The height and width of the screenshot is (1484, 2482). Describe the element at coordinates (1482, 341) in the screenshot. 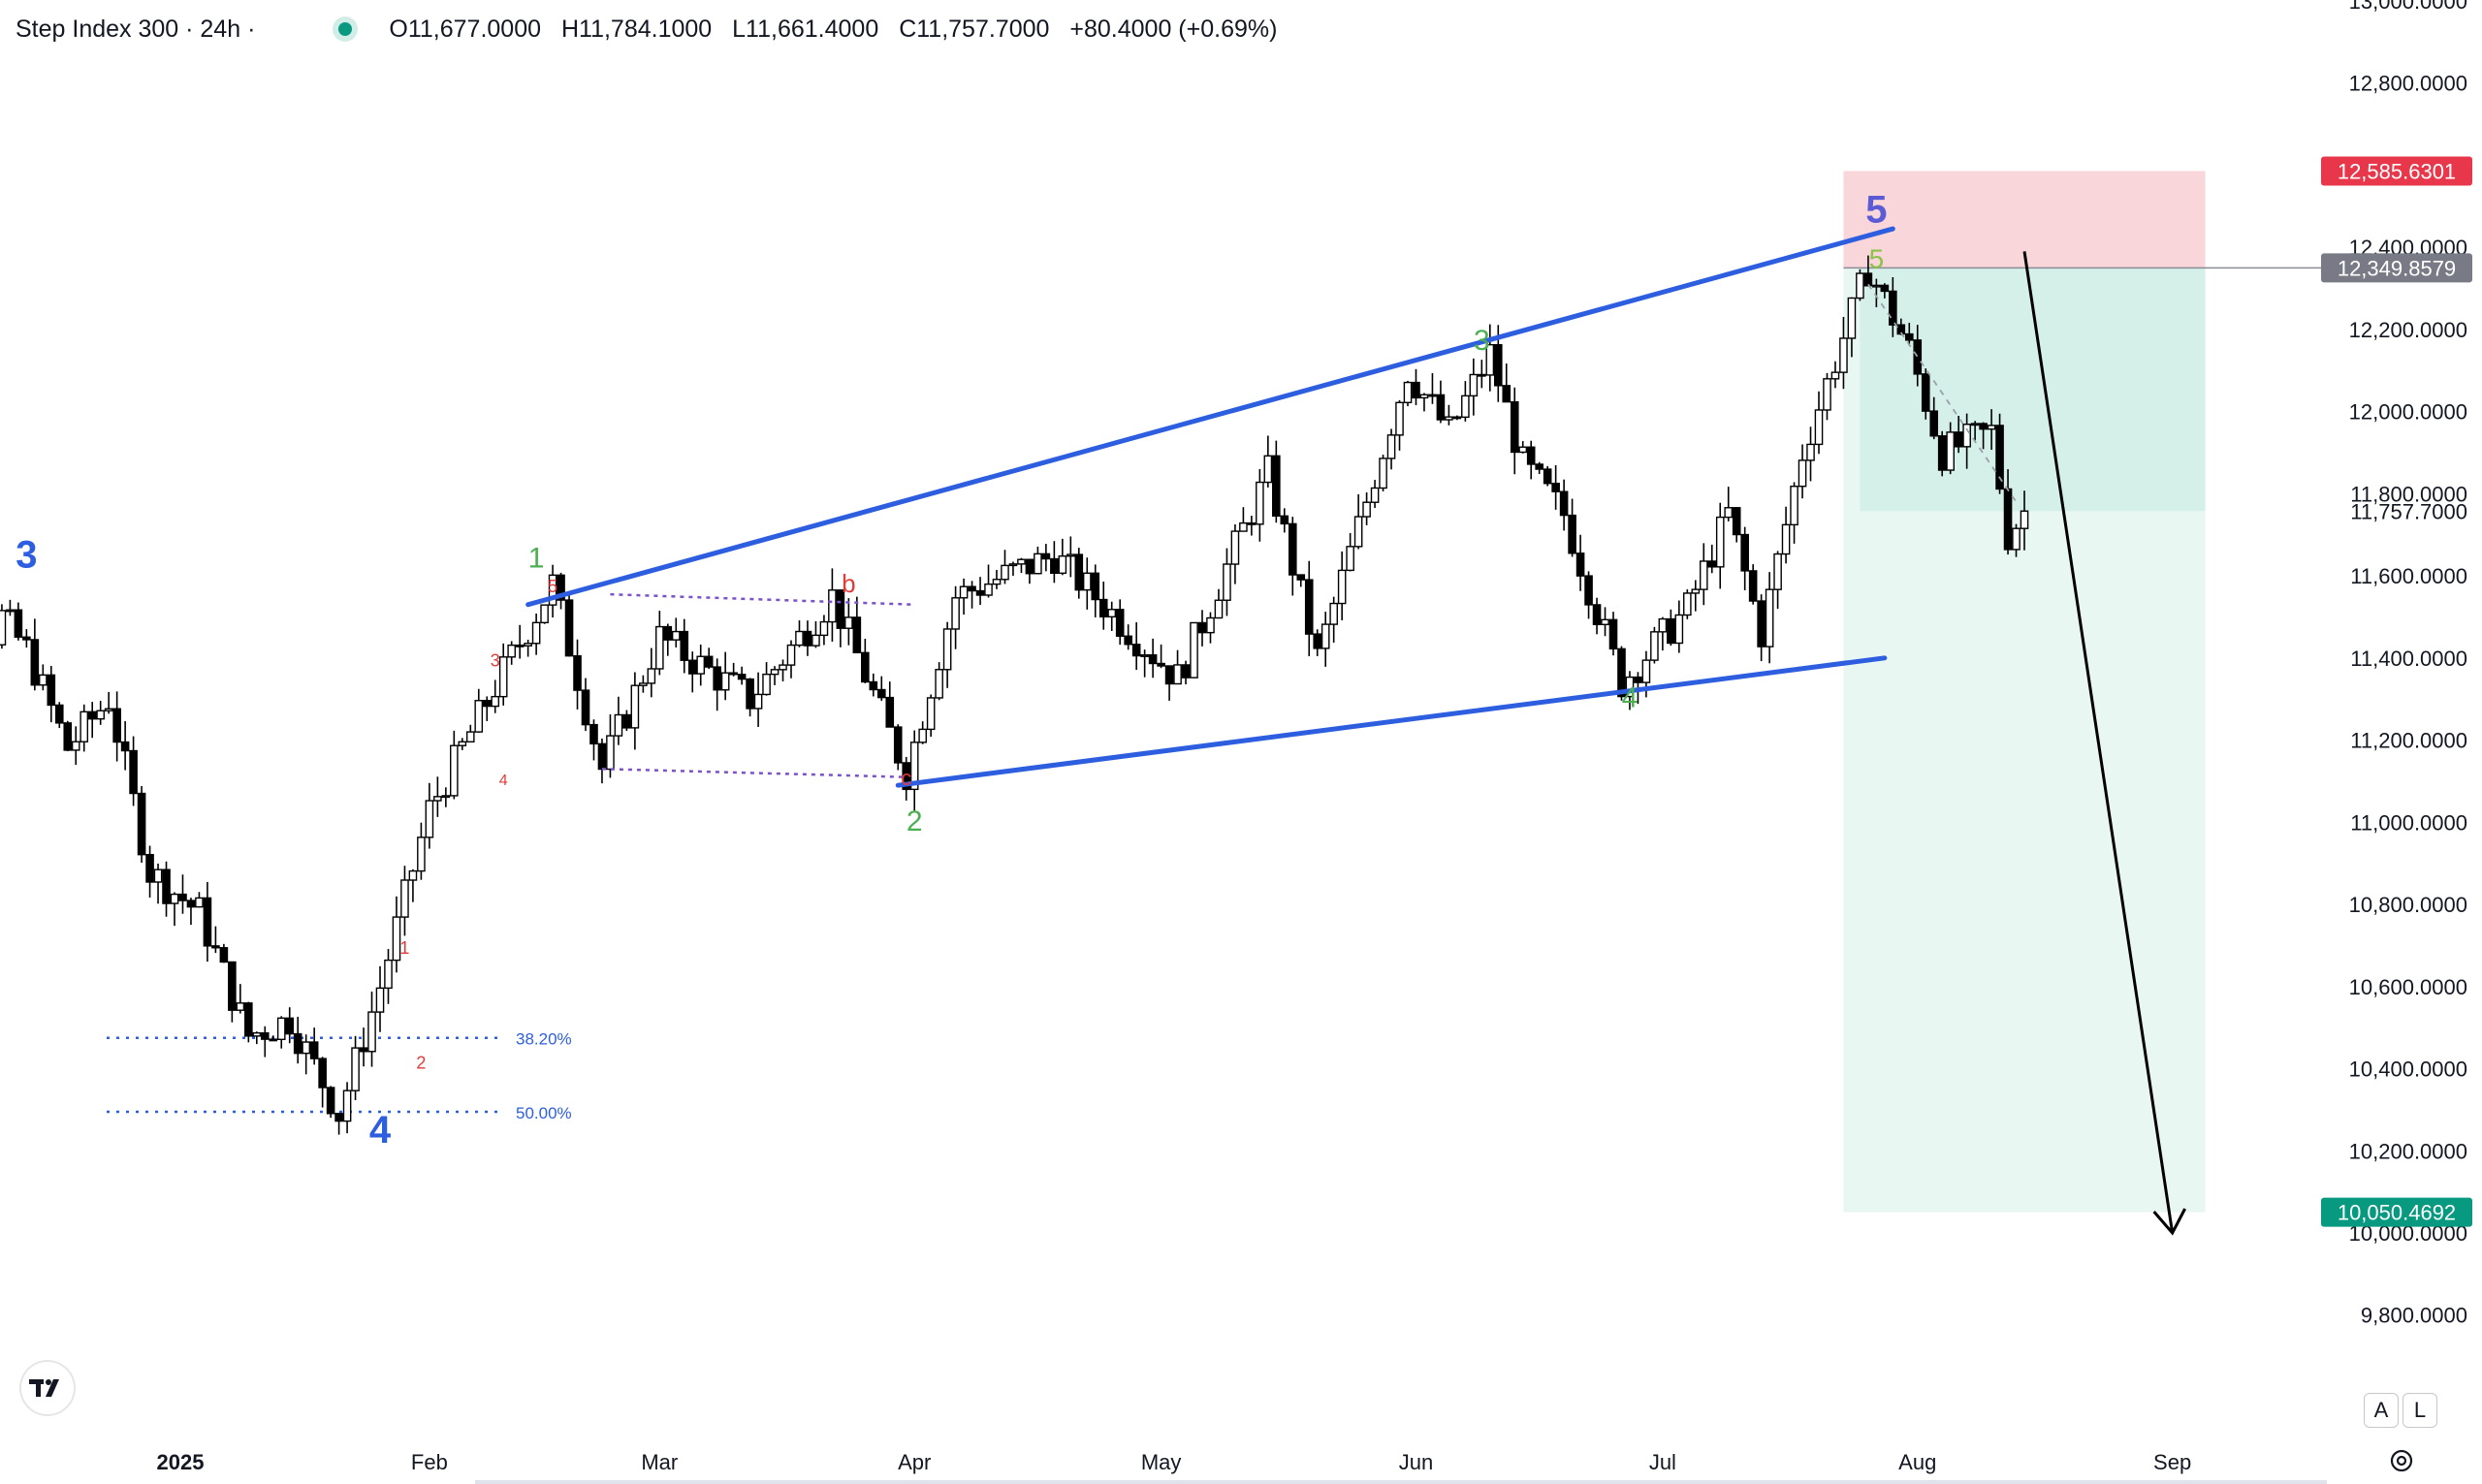

I see `wave-intermediate-3: 3` at that location.